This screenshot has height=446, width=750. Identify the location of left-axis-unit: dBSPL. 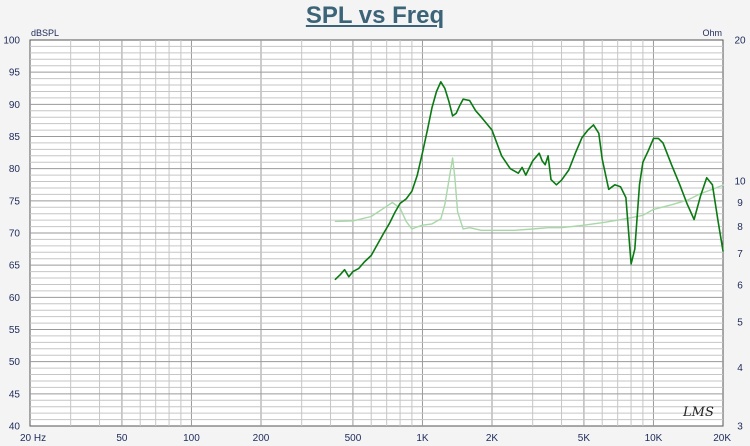
(45, 33).